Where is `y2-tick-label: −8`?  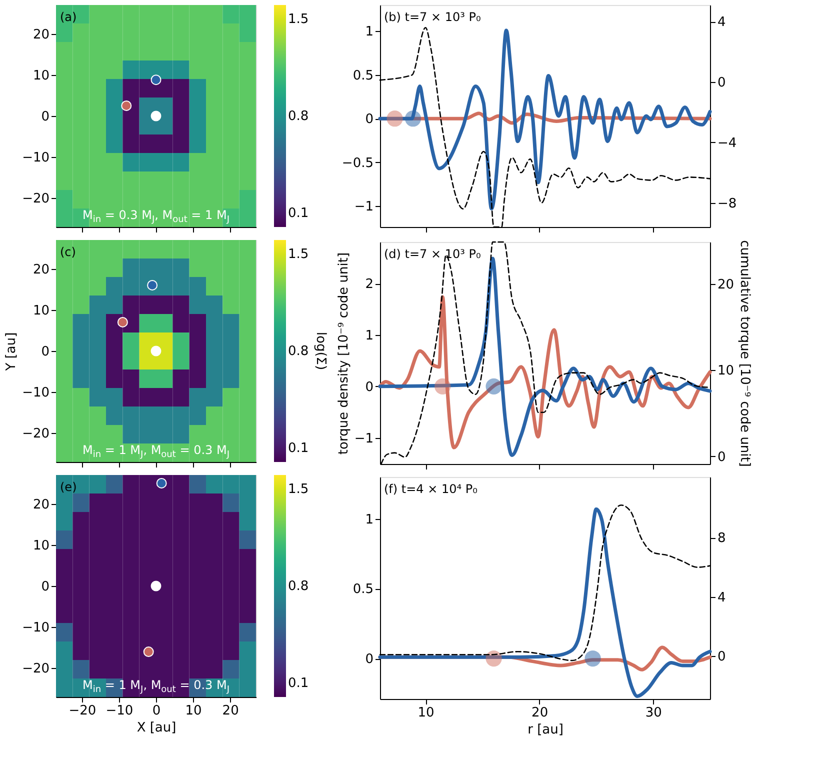
y2-tick-label: −8 is located at coordinates (727, 204).